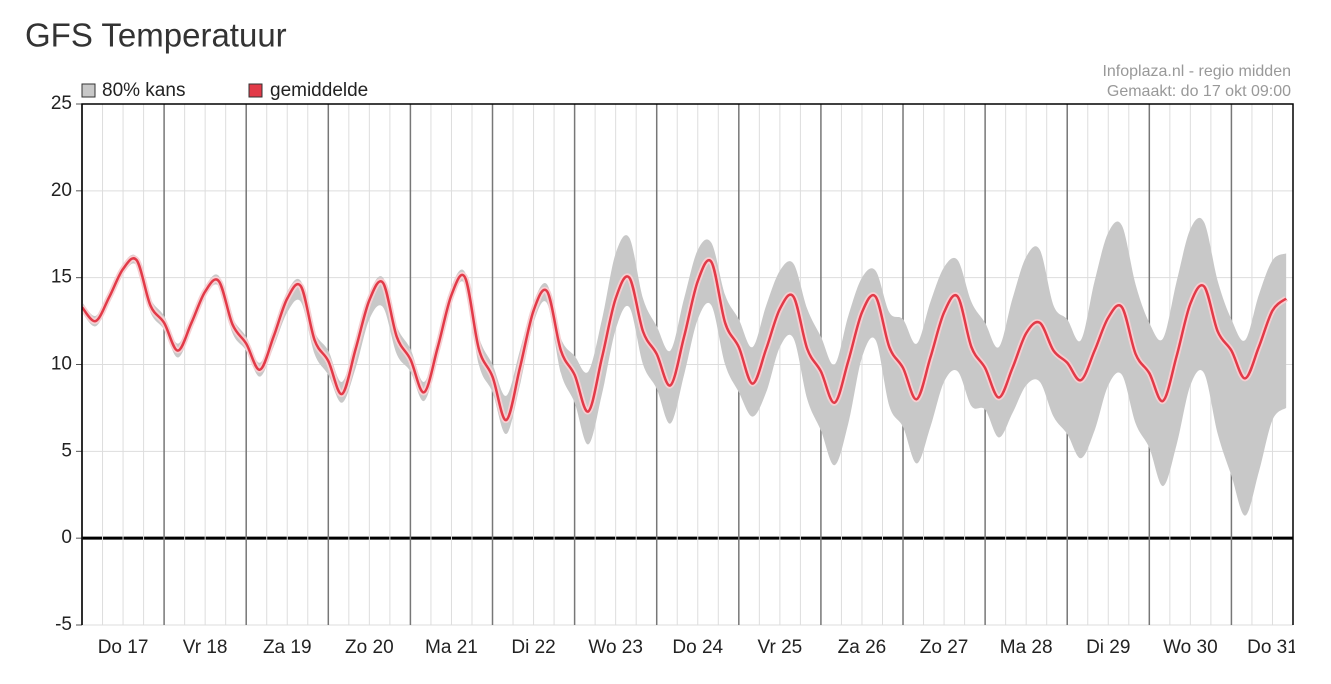  I want to click on legend-label: 80% kans, so click(143, 90).